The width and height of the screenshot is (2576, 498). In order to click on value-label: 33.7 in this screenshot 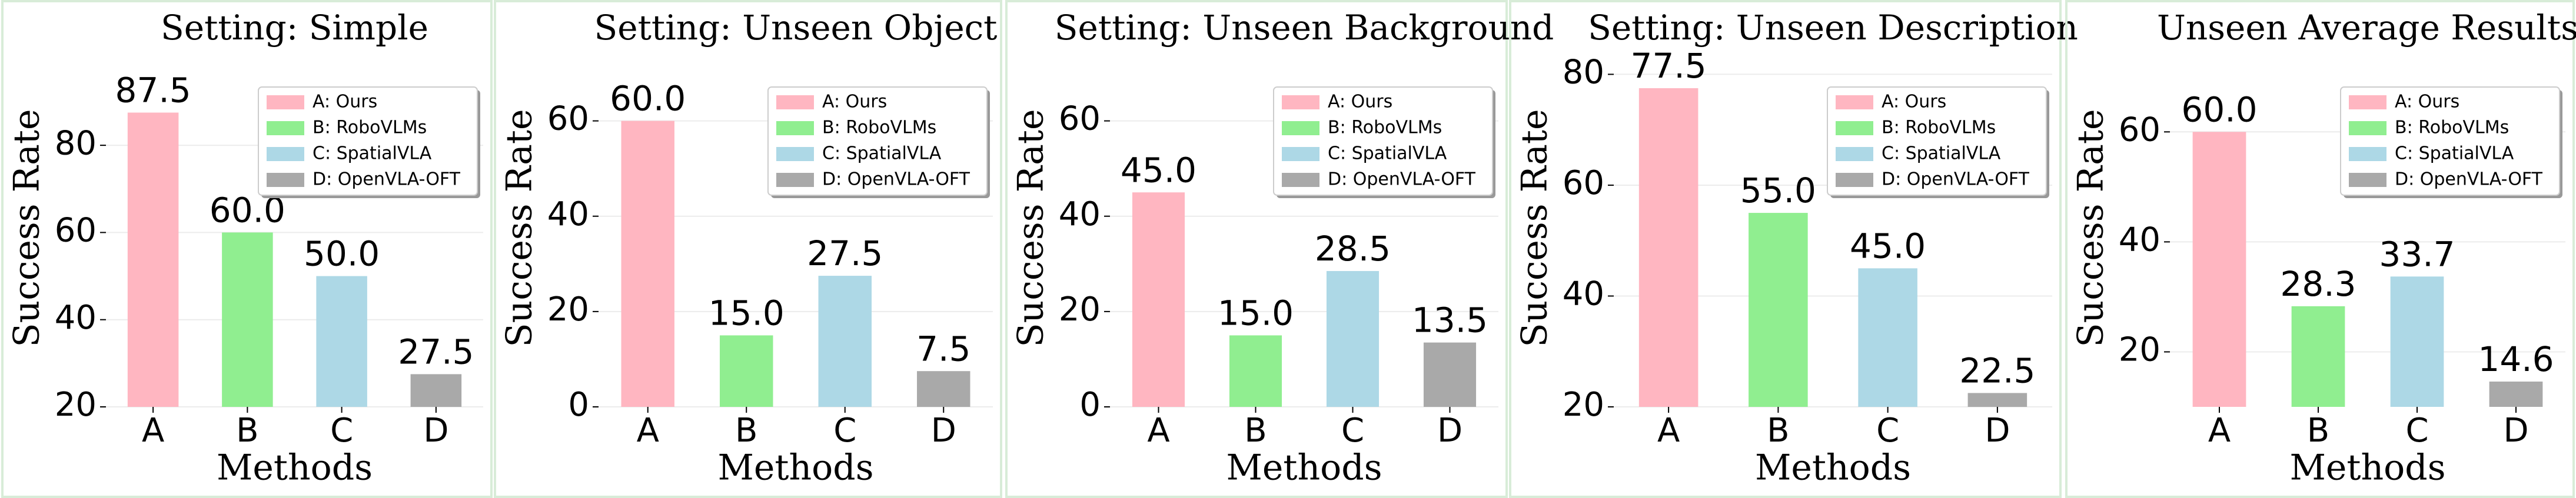, I will do `click(2417, 254)`.